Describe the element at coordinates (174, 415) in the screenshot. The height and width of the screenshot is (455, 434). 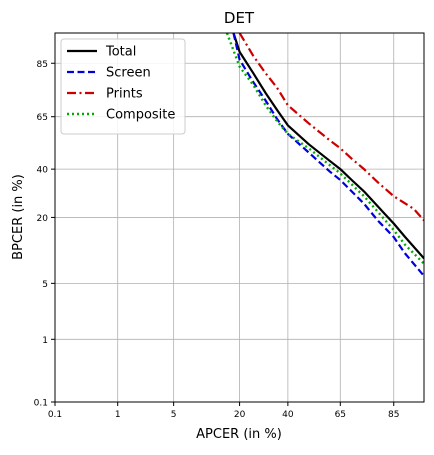
I see `x-tick-label: 5` at that location.